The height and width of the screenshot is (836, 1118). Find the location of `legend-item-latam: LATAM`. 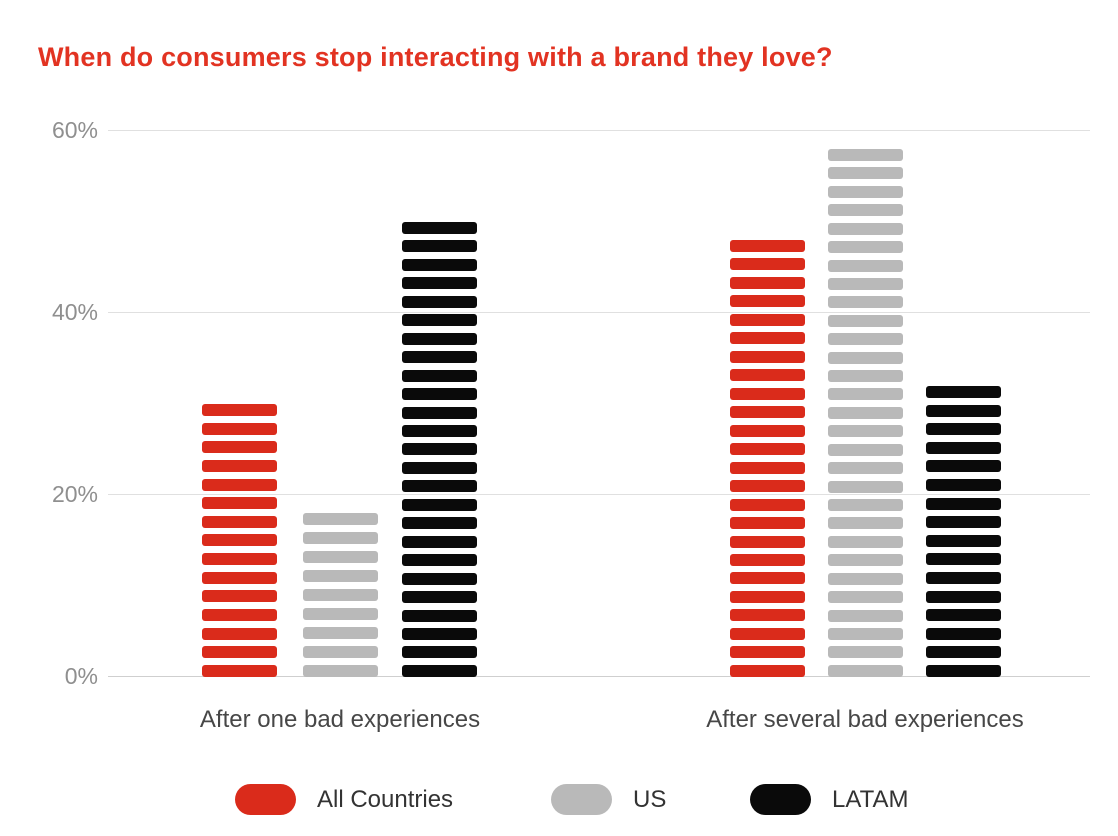

legend-item-latam: LATAM is located at coordinates (829, 799).